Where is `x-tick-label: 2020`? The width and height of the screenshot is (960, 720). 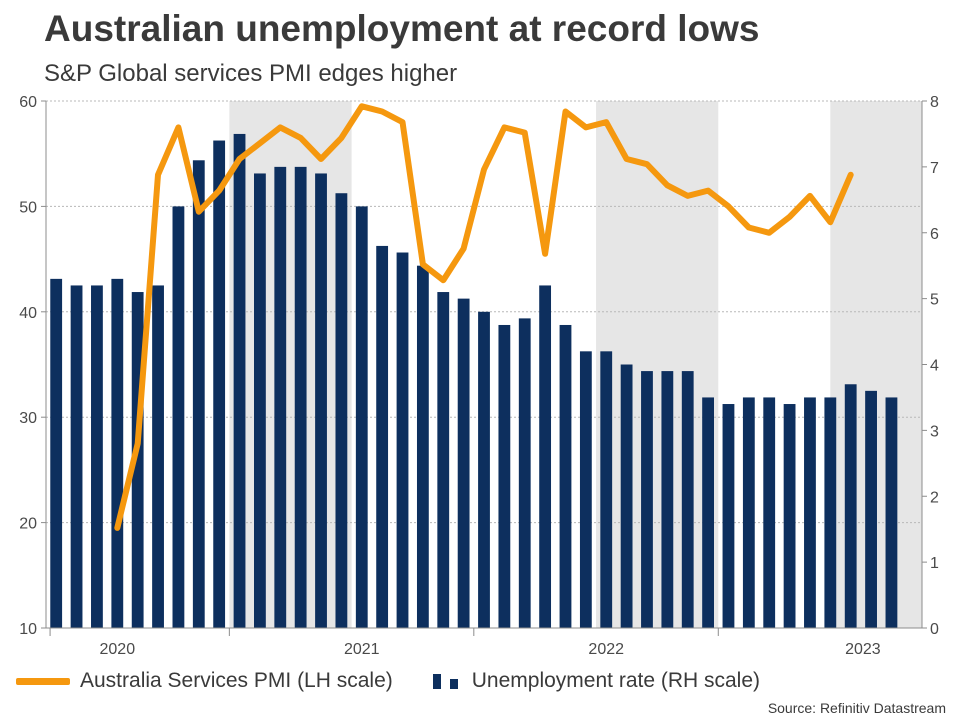
x-tick-label: 2020 is located at coordinates (118, 649).